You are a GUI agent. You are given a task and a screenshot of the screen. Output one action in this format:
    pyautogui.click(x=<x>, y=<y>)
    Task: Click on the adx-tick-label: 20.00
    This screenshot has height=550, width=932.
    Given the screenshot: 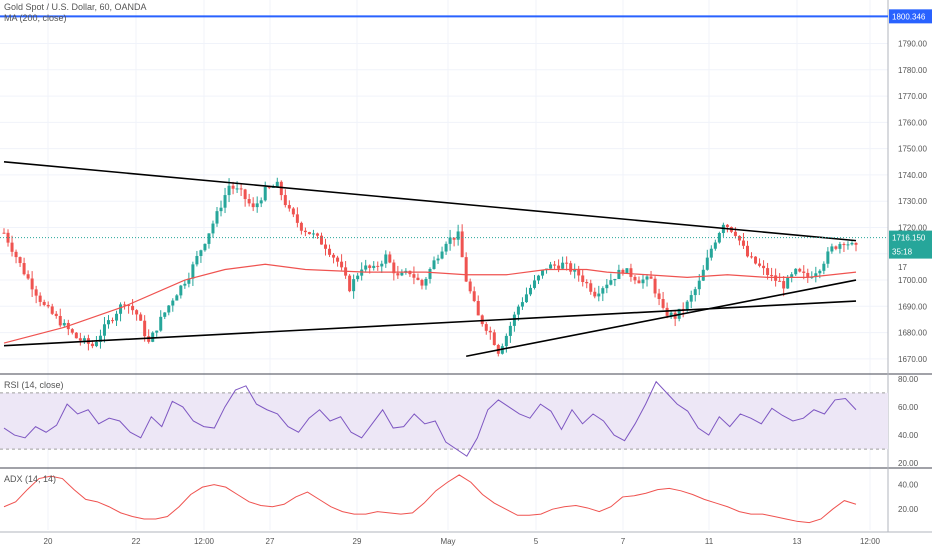 What is the action you would take?
    pyautogui.click(x=908, y=509)
    